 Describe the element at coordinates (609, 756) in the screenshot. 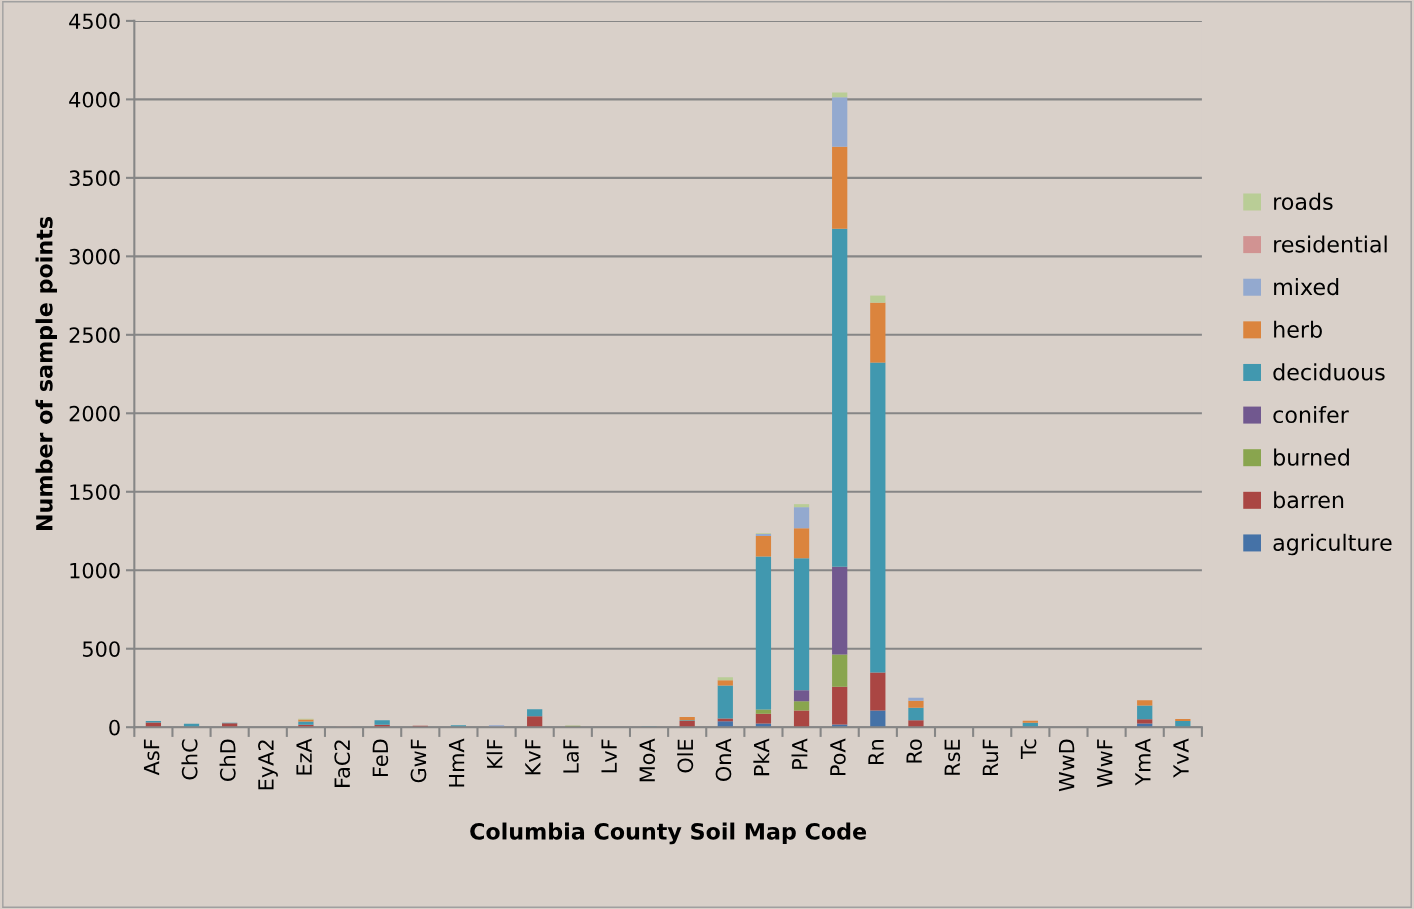

I see `x-tick-label: LvF` at that location.